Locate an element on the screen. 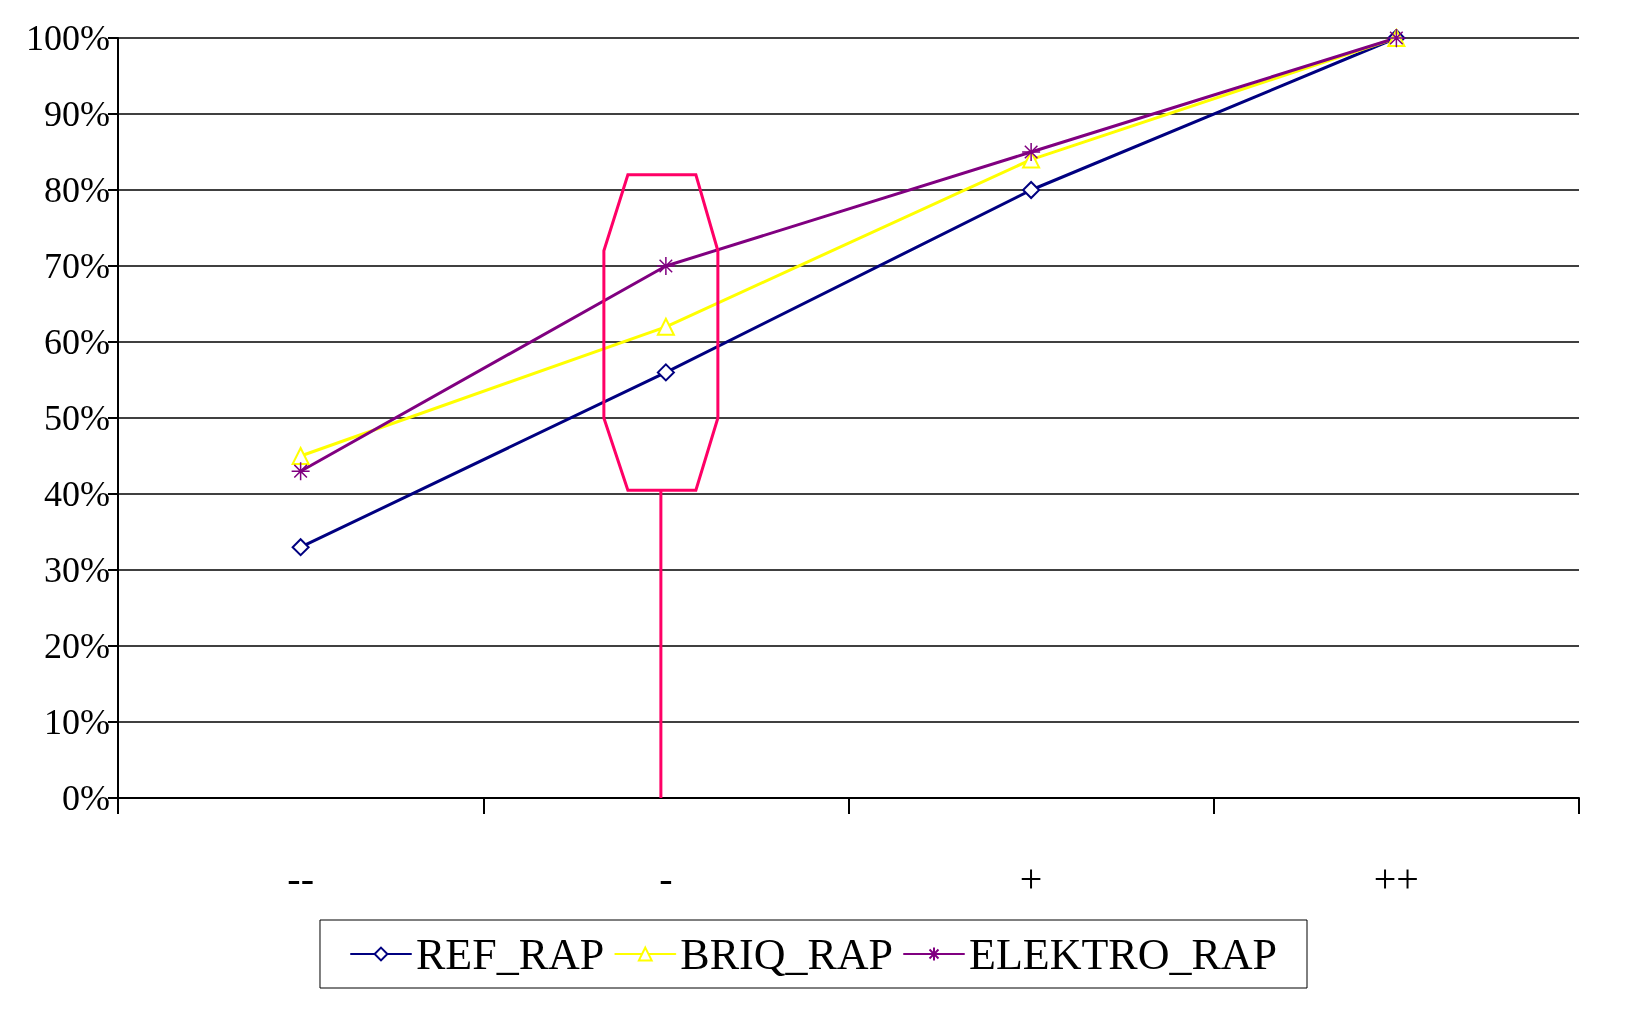  y-tick-label: 30% is located at coordinates (77, 570).